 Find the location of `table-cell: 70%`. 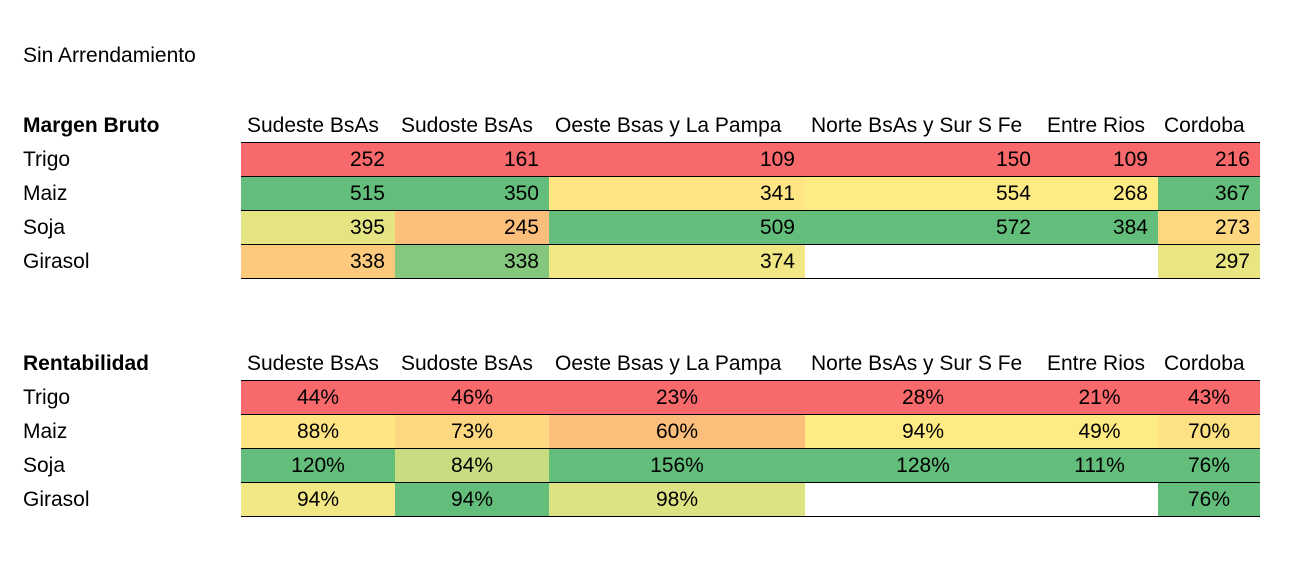

table-cell: 70% is located at coordinates (1209, 432).